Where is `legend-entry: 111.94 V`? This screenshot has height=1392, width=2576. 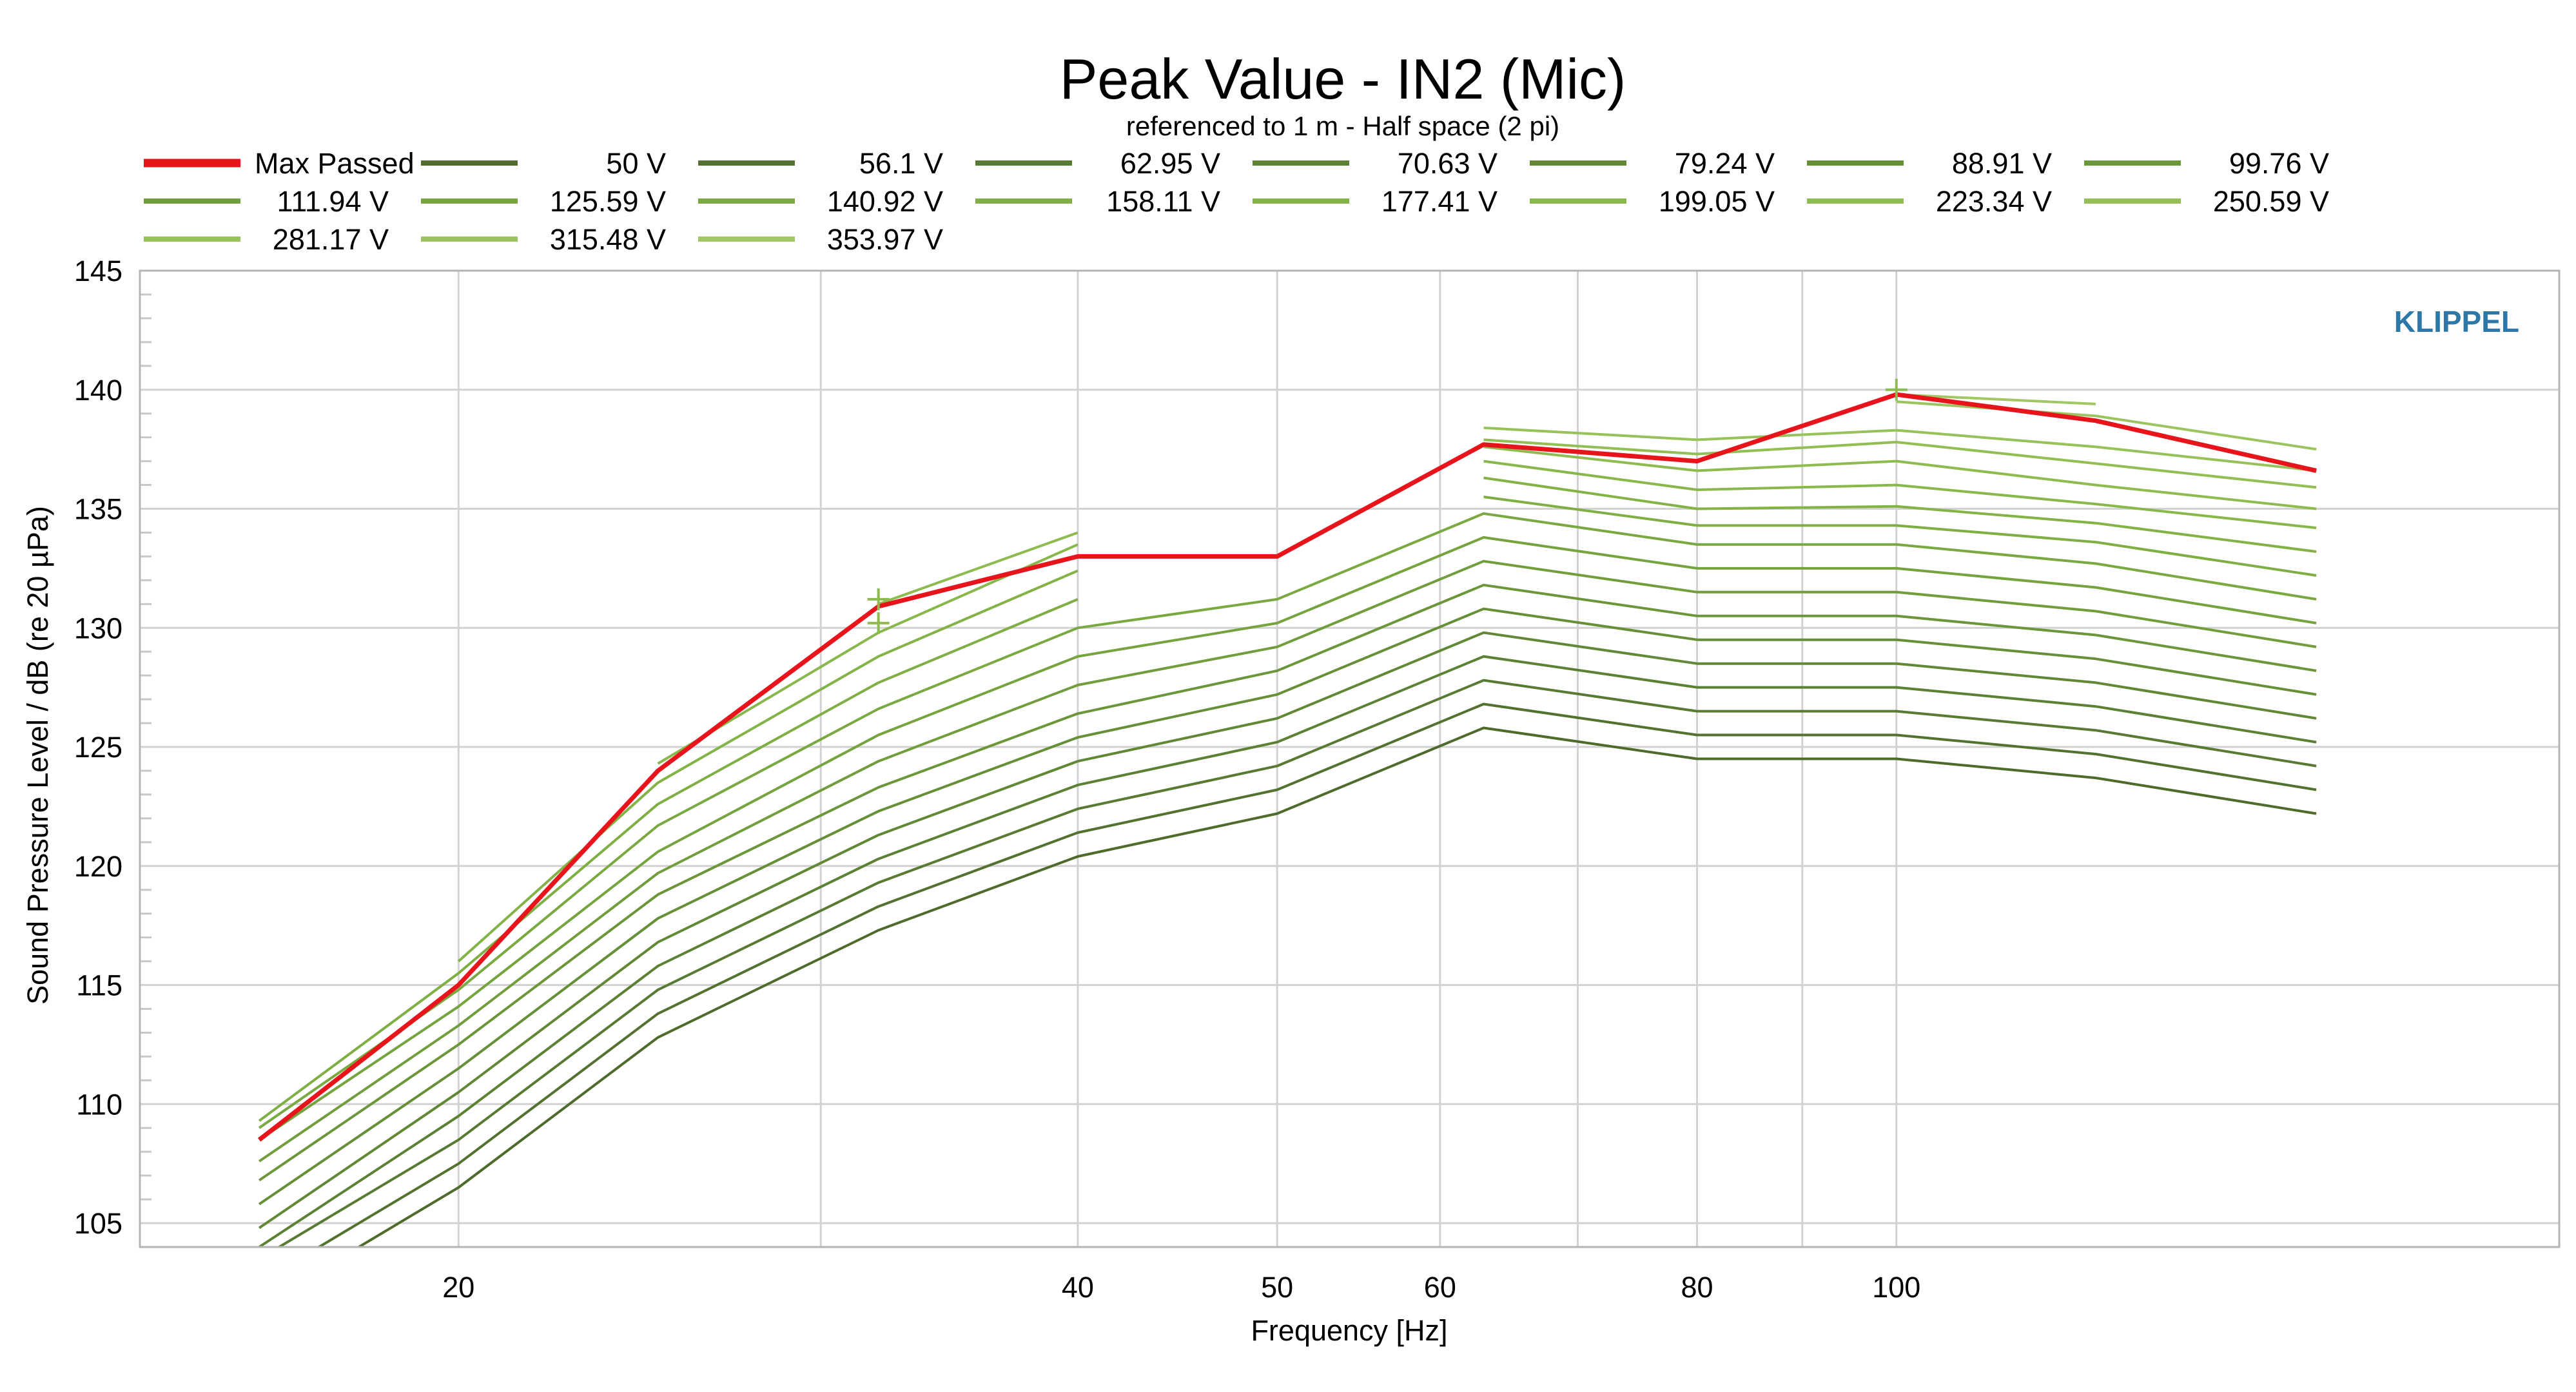
legend-entry: 111.94 V is located at coordinates (266, 201).